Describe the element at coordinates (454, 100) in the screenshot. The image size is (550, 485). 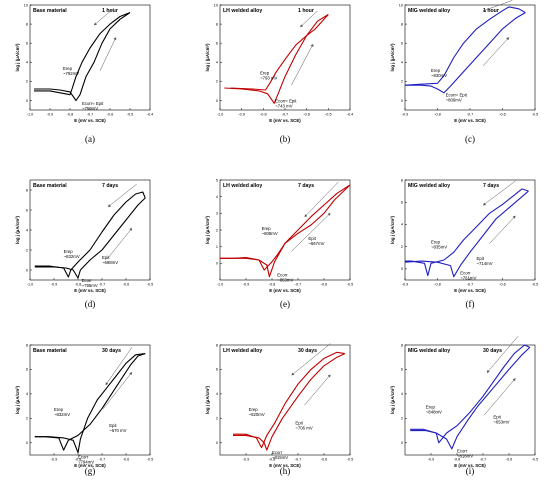
I see `annotation-value: ~806mV` at that location.